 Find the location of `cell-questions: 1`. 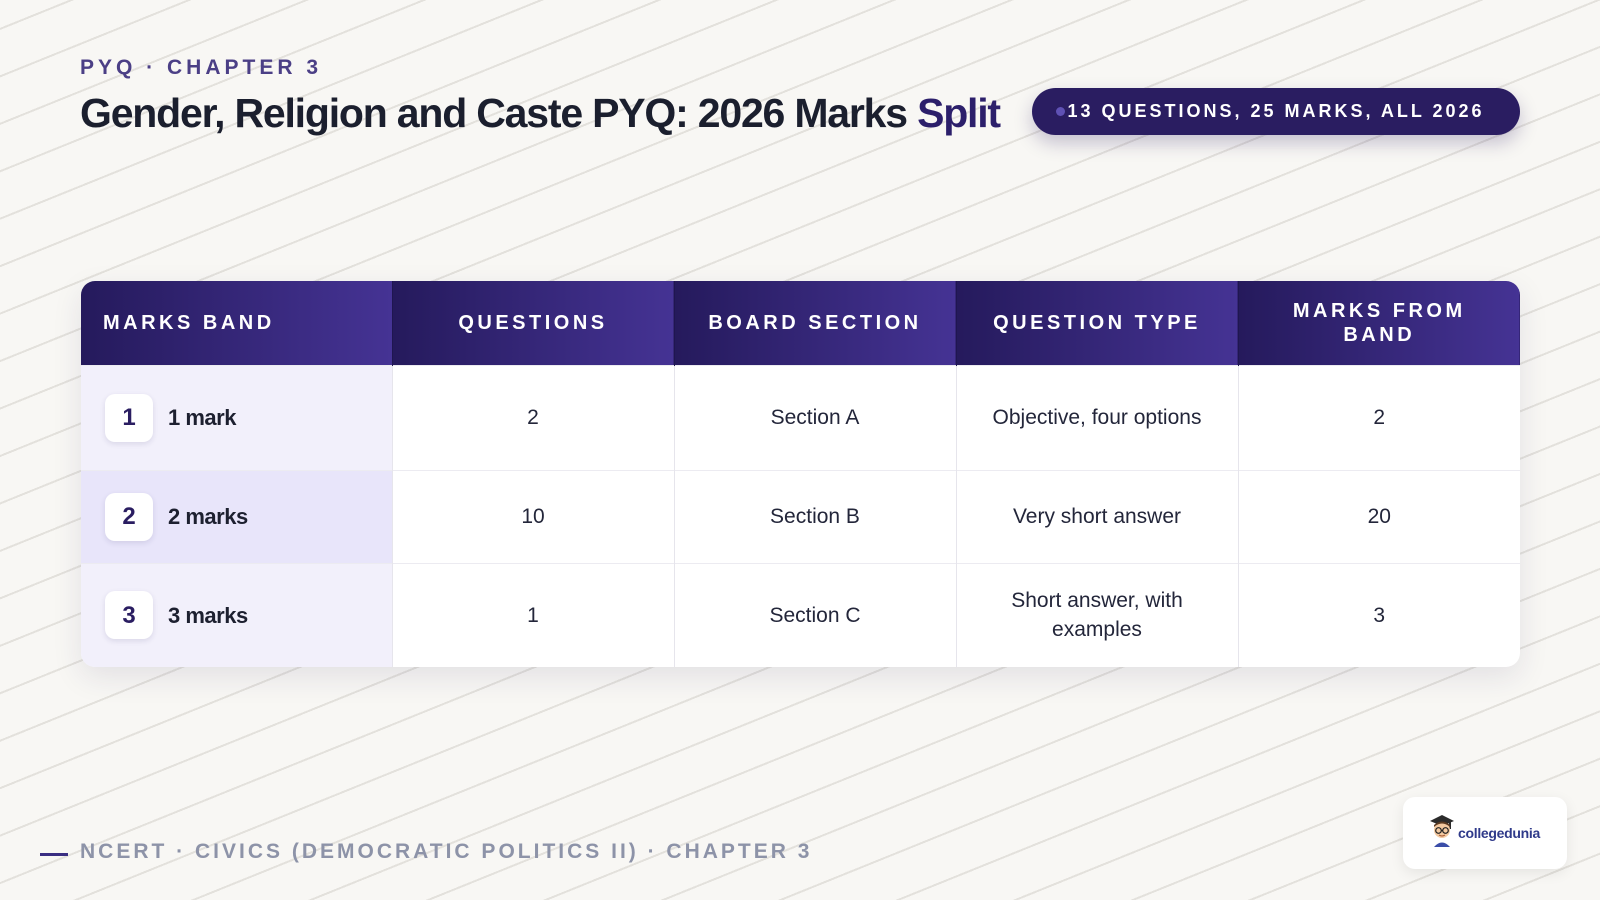

cell-questions: 1 is located at coordinates (532, 614).